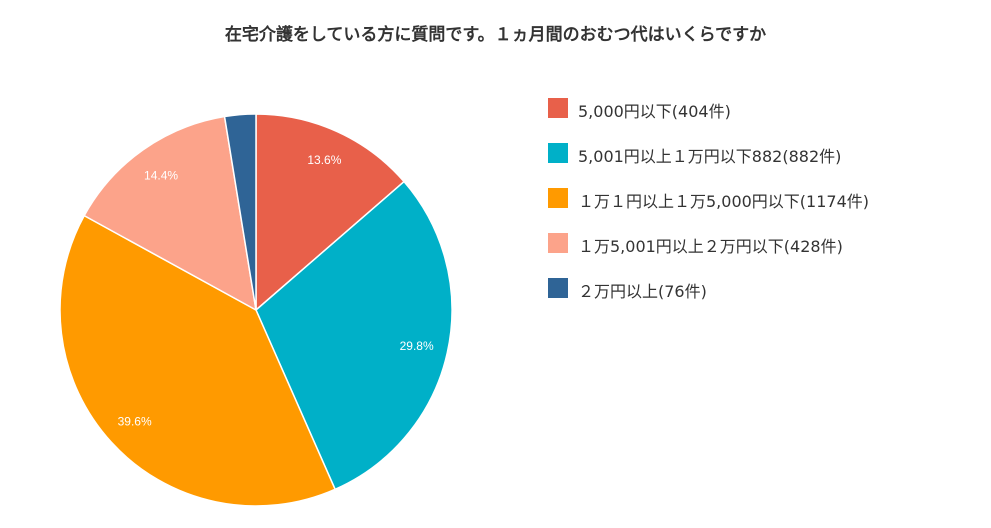 This screenshot has width=991, height=528. What do you see at coordinates (710, 156) in the screenshot?
I see `legend-label: 5,001円以上１万円以下882(882件)` at bounding box center [710, 156].